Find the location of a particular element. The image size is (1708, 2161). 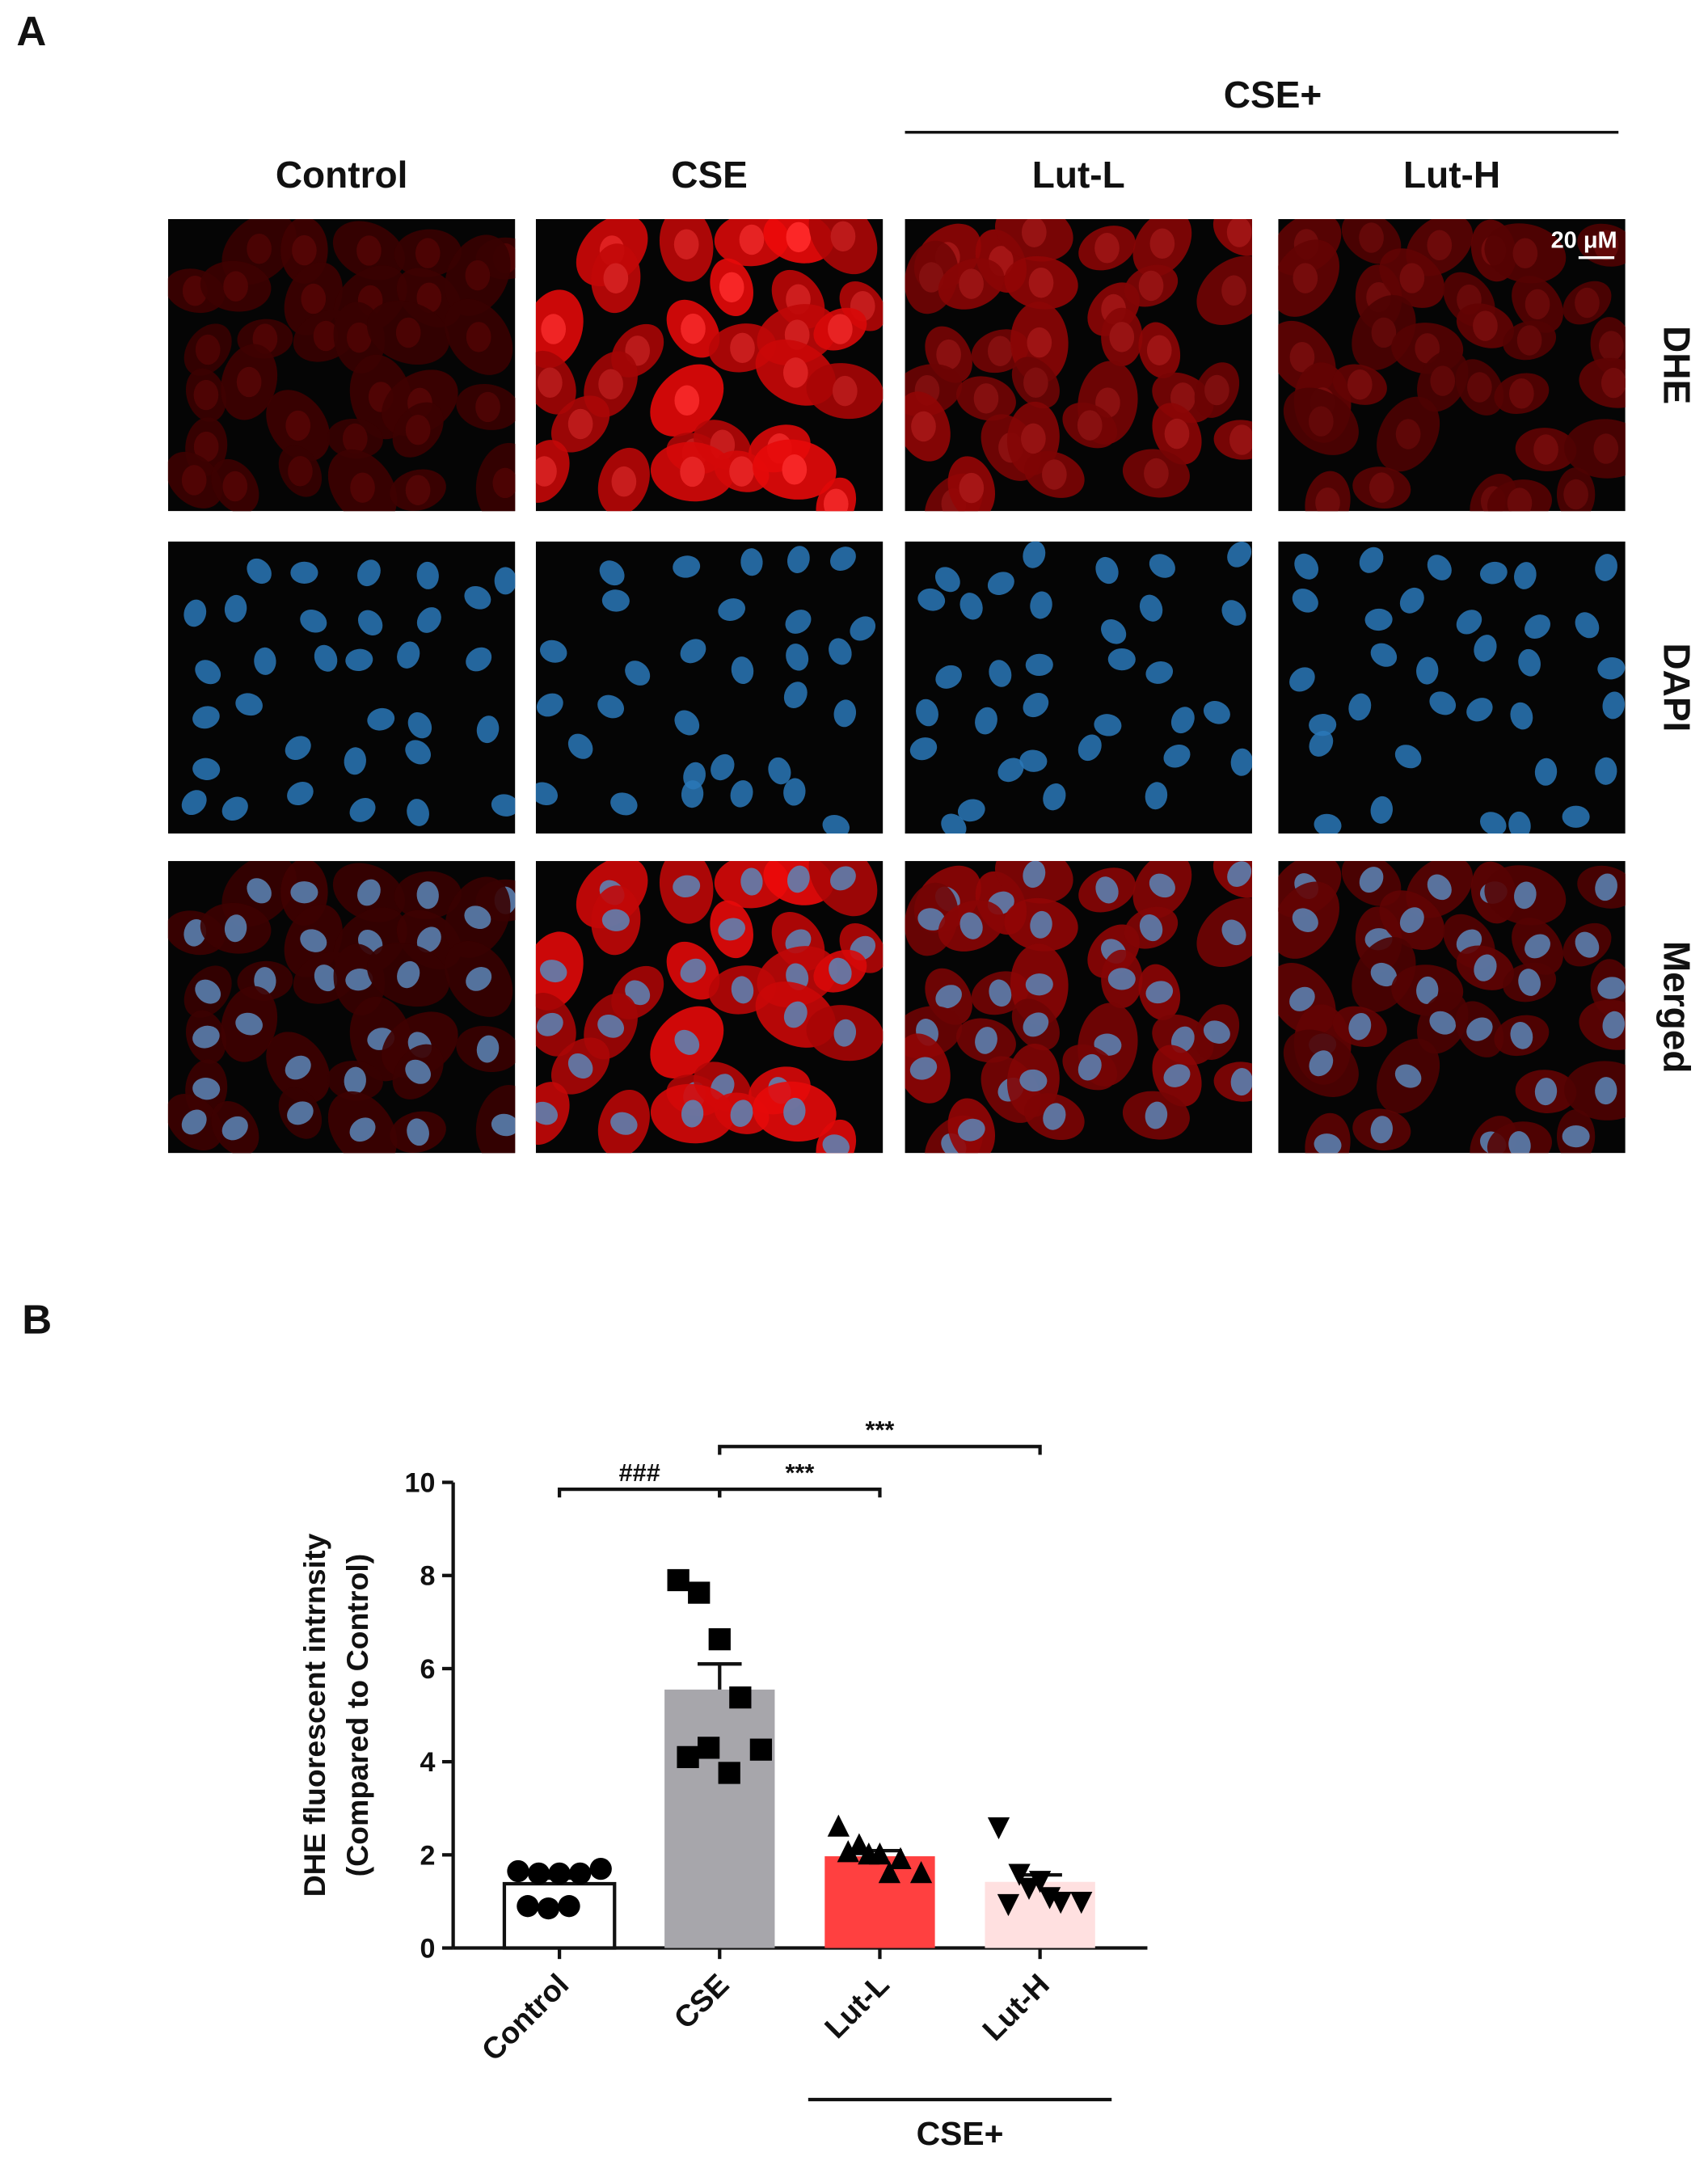

y-tick-label: 0 is located at coordinates (428, 1948).